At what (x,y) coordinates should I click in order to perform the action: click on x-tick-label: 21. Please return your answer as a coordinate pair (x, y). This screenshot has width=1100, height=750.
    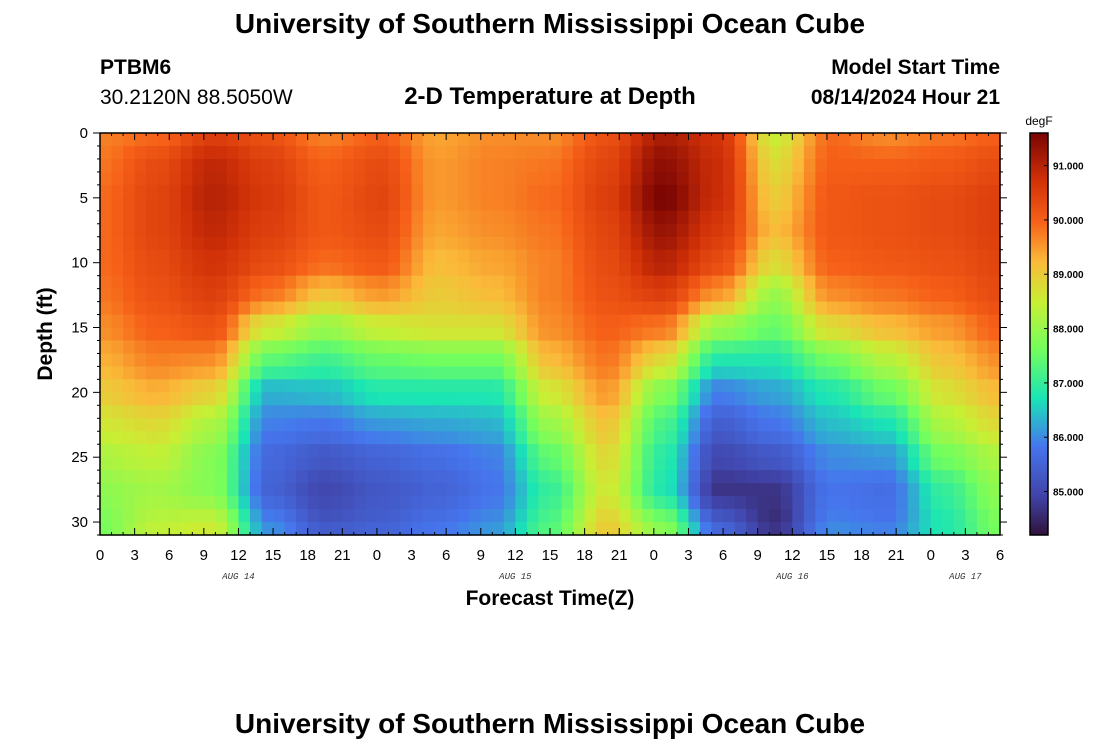
    Looking at the image, I should click on (342, 555).